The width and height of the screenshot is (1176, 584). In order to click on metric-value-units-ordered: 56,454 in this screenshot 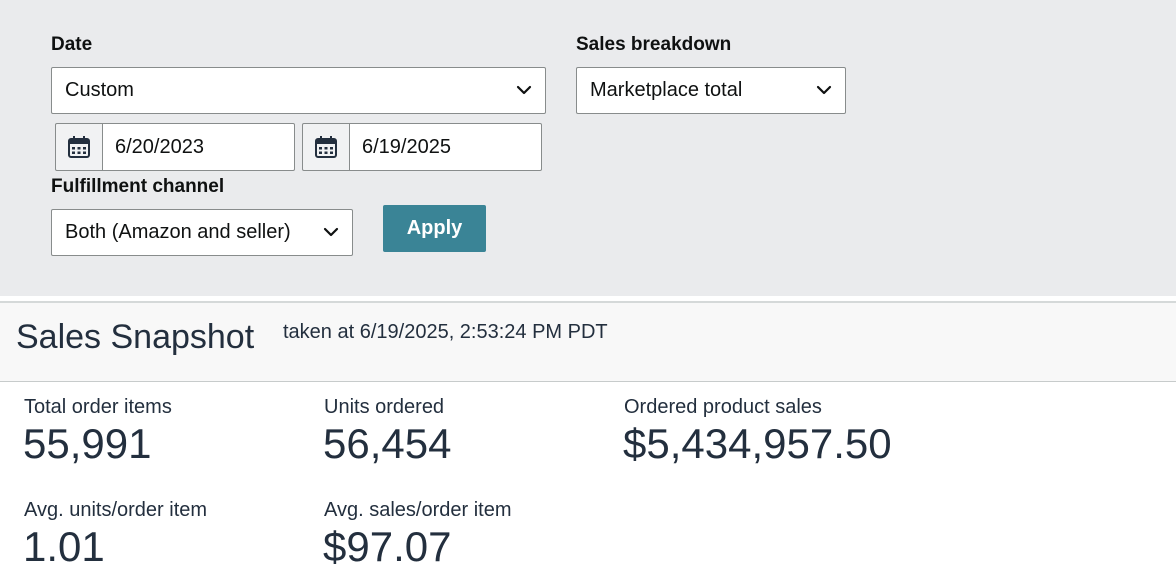, I will do `click(387, 443)`.